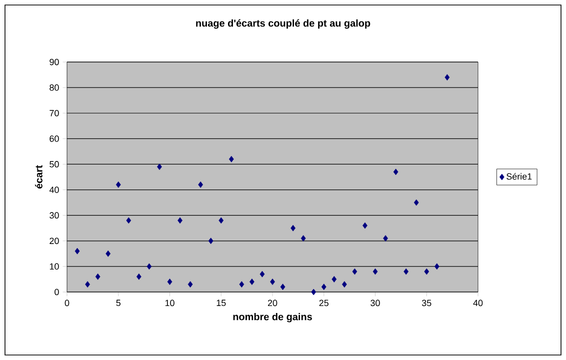 Image resolution: width=566 pixels, height=360 pixels. I want to click on x-tick-label: 35, so click(427, 303).